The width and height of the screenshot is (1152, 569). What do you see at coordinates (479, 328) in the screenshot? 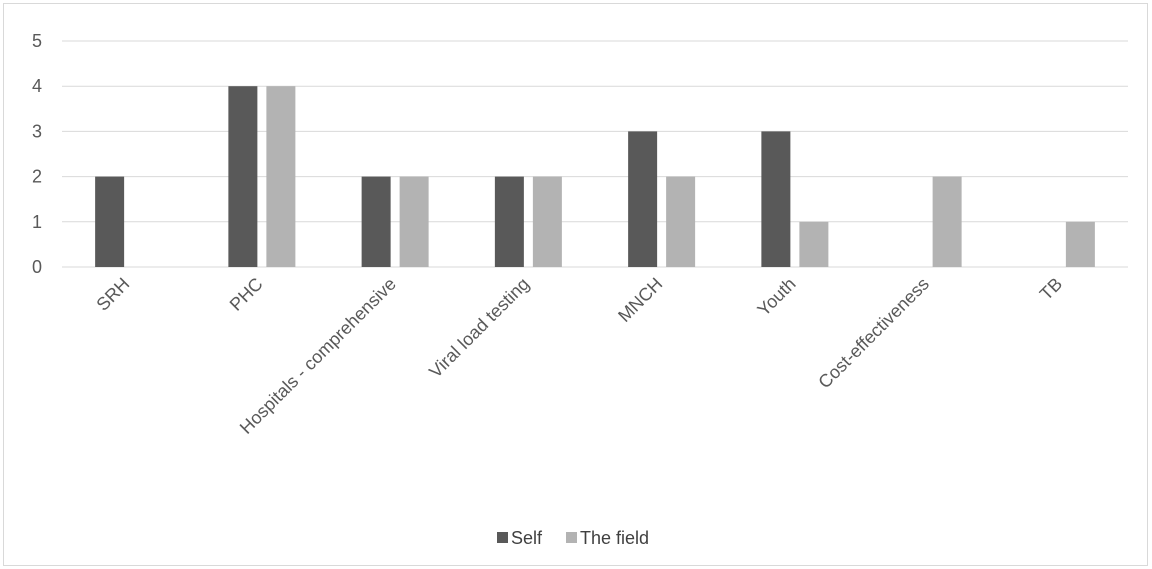
I see `x-category-label-3: Viral load testing` at bounding box center [479, 328].